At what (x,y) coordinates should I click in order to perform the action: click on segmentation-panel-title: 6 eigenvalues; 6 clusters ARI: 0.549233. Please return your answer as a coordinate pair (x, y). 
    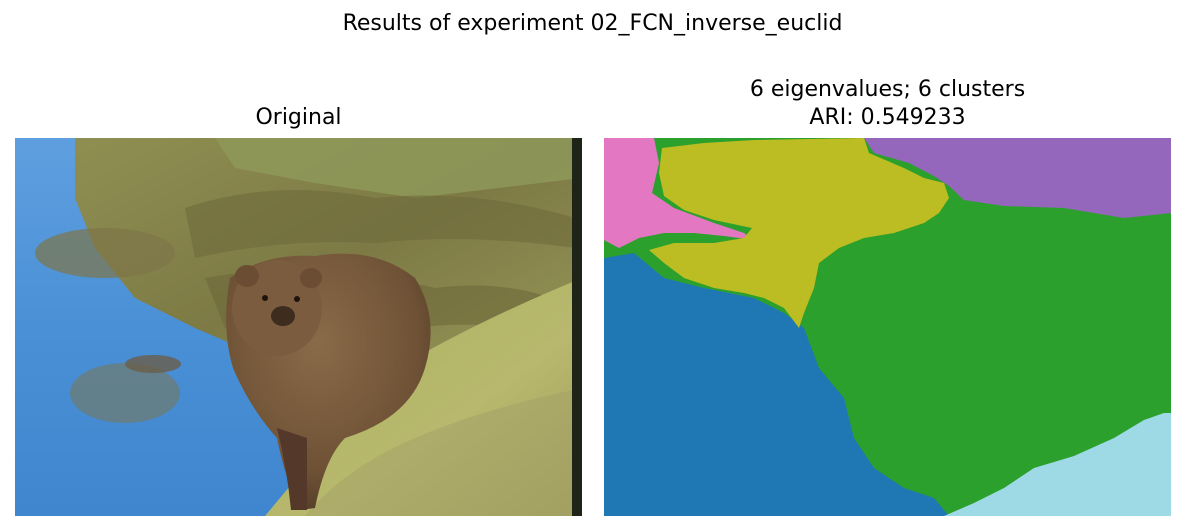
    Looking at the image, I should click on (887, 104).